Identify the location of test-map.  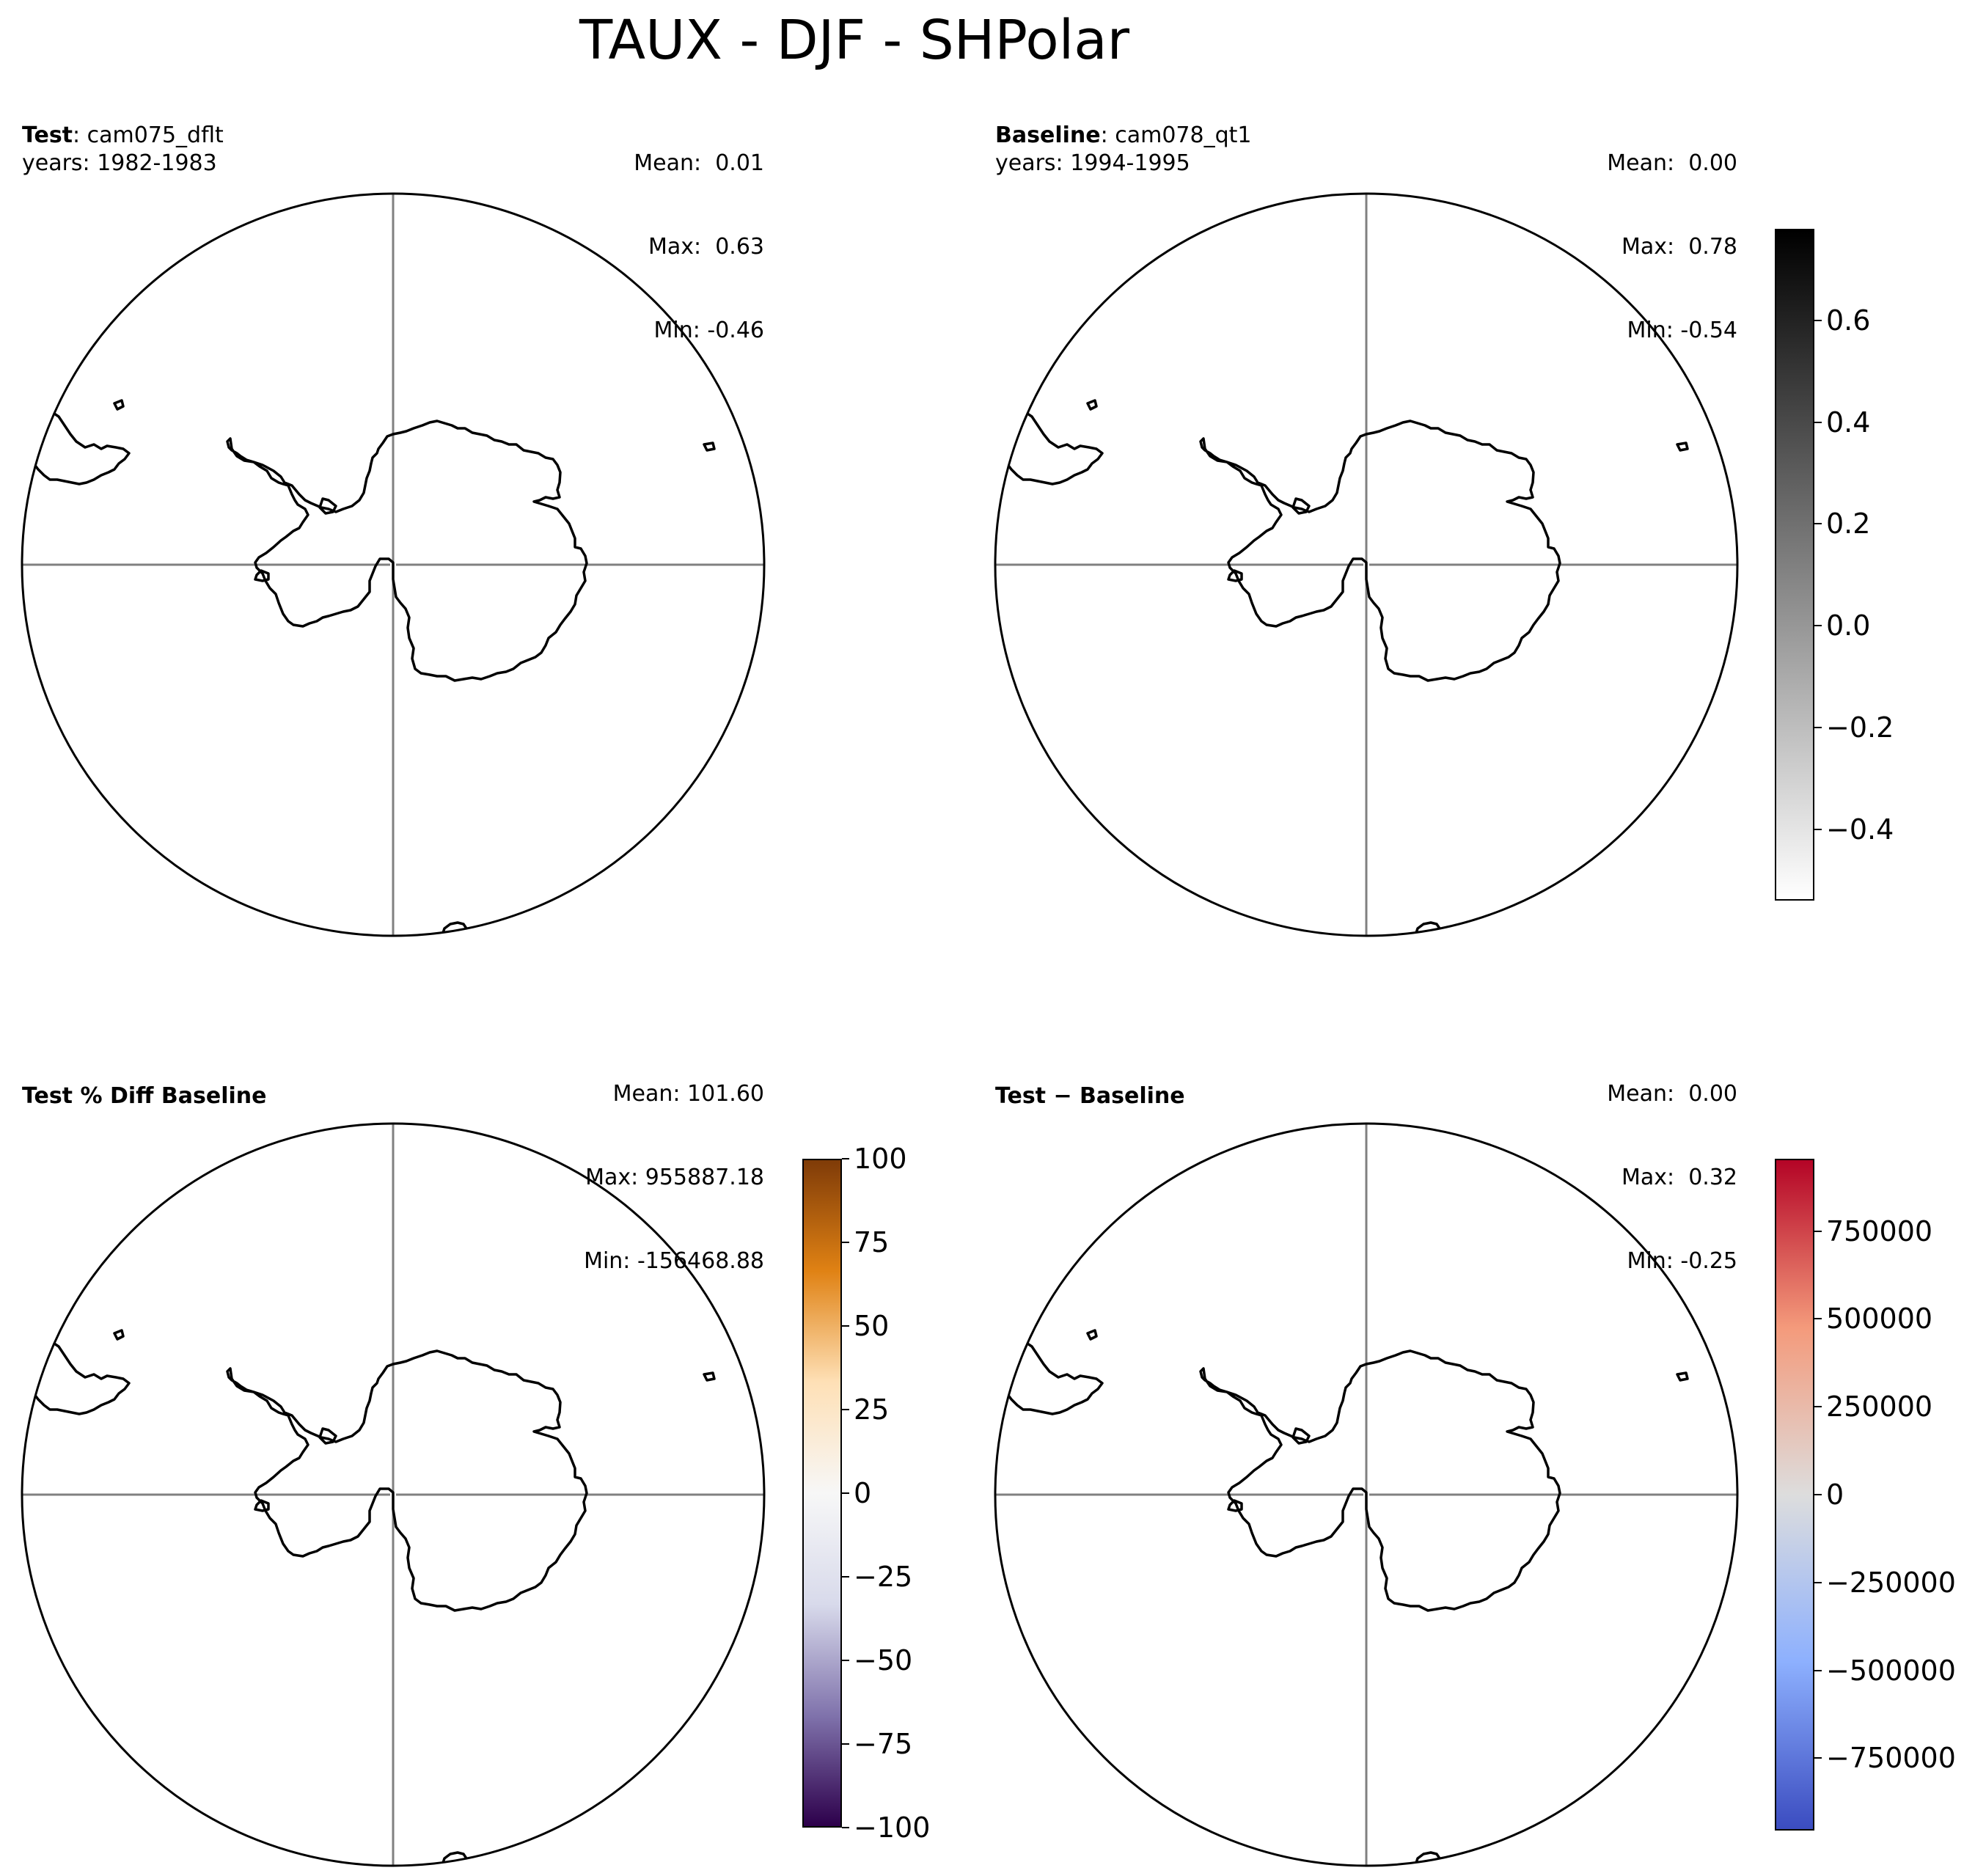
(393, 564).